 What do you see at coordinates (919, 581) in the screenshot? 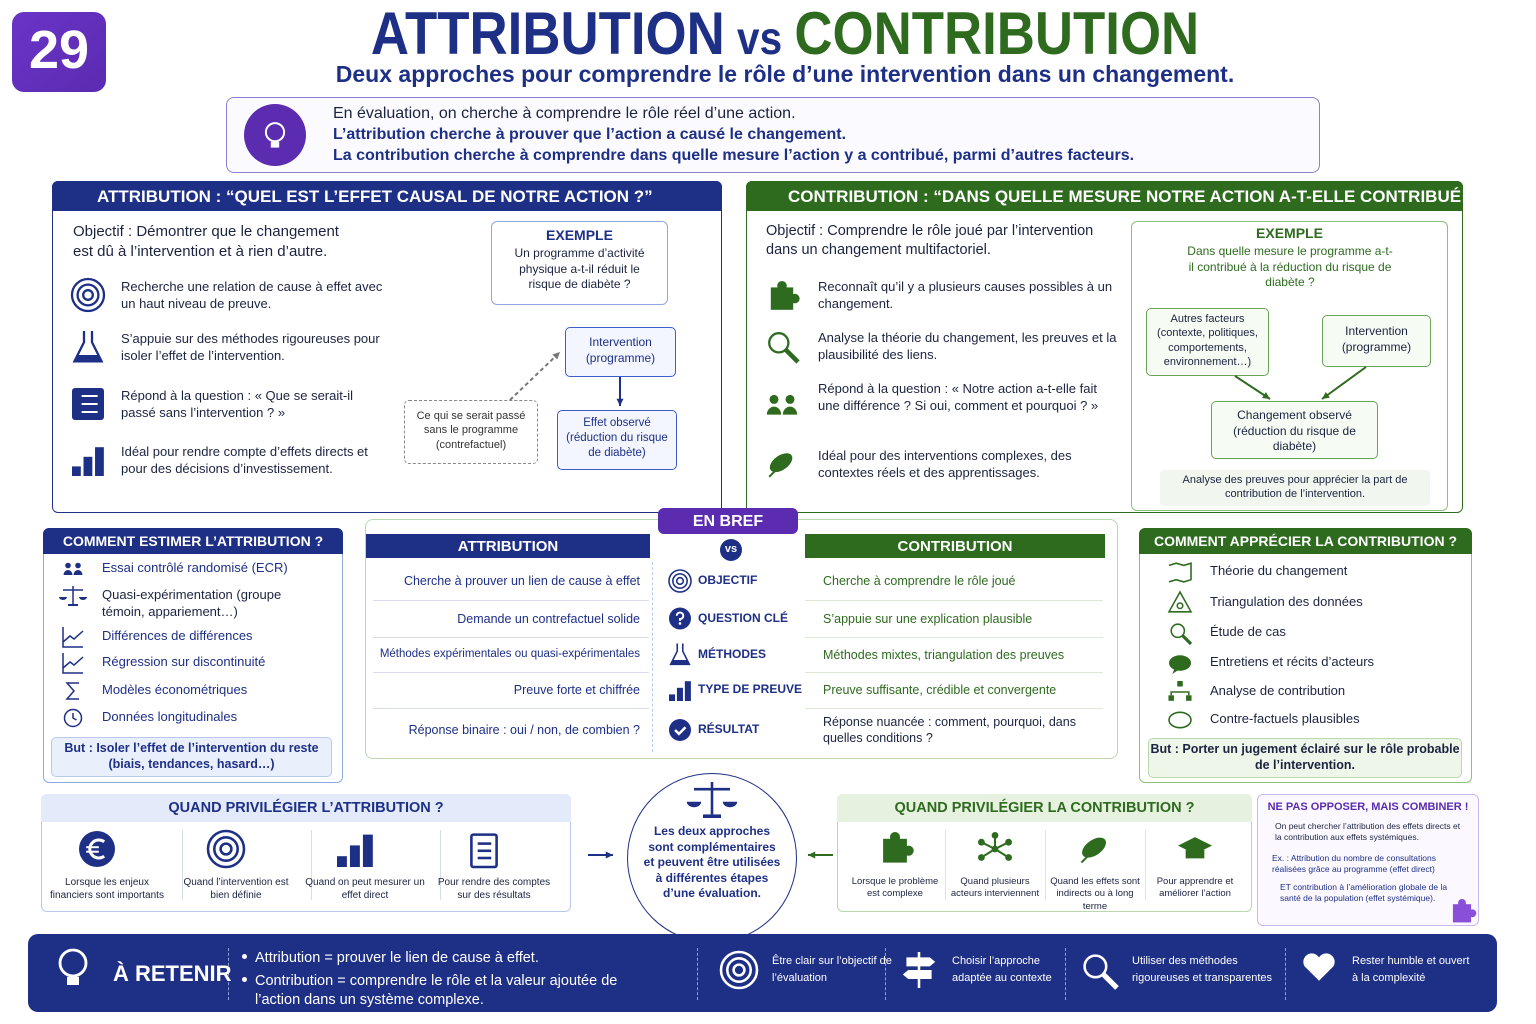
I see `summary-cell: Cherche à comprendre le rôle joué` at bounding box center [919, 581].